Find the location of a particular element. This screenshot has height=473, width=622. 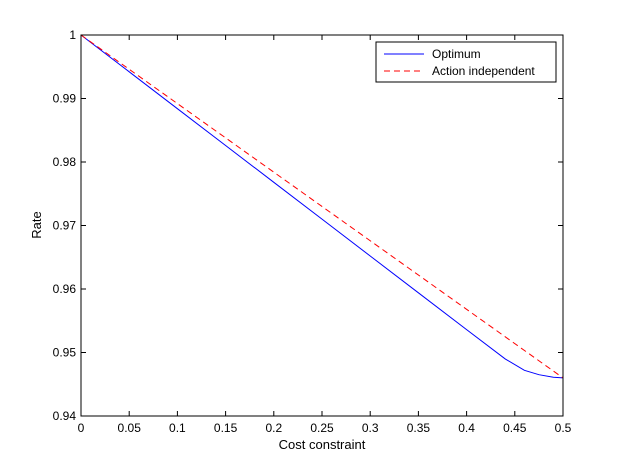

x-tick-label: 0.15 is located at coordinates (226, 428).